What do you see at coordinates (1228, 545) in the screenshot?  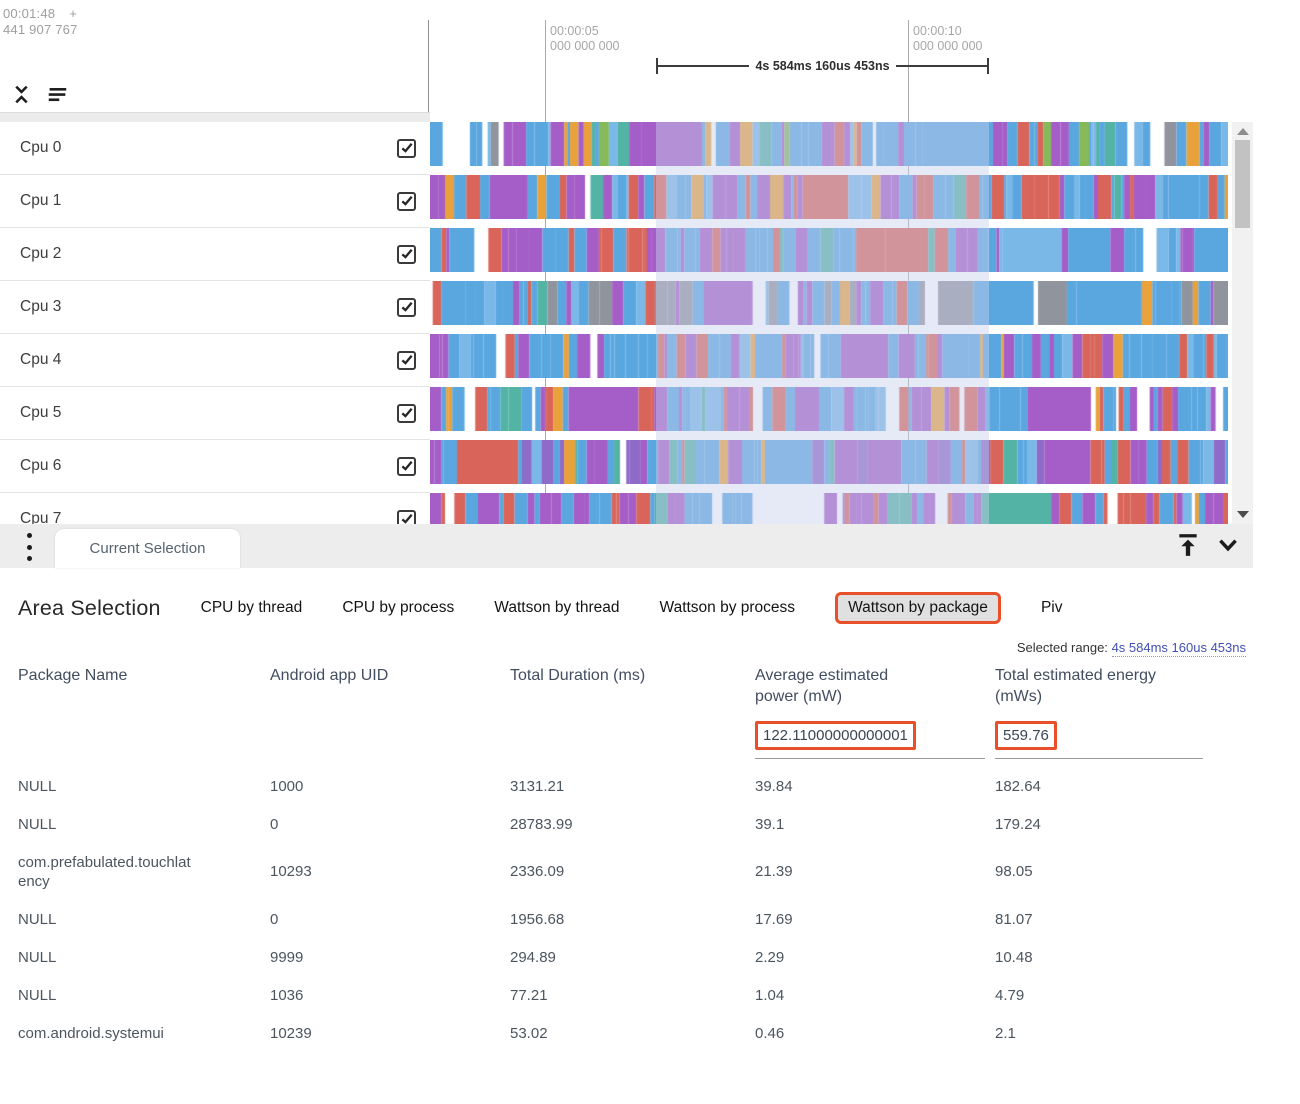 I see `collapse-panel-icon` at bounding box center [1228, 545].